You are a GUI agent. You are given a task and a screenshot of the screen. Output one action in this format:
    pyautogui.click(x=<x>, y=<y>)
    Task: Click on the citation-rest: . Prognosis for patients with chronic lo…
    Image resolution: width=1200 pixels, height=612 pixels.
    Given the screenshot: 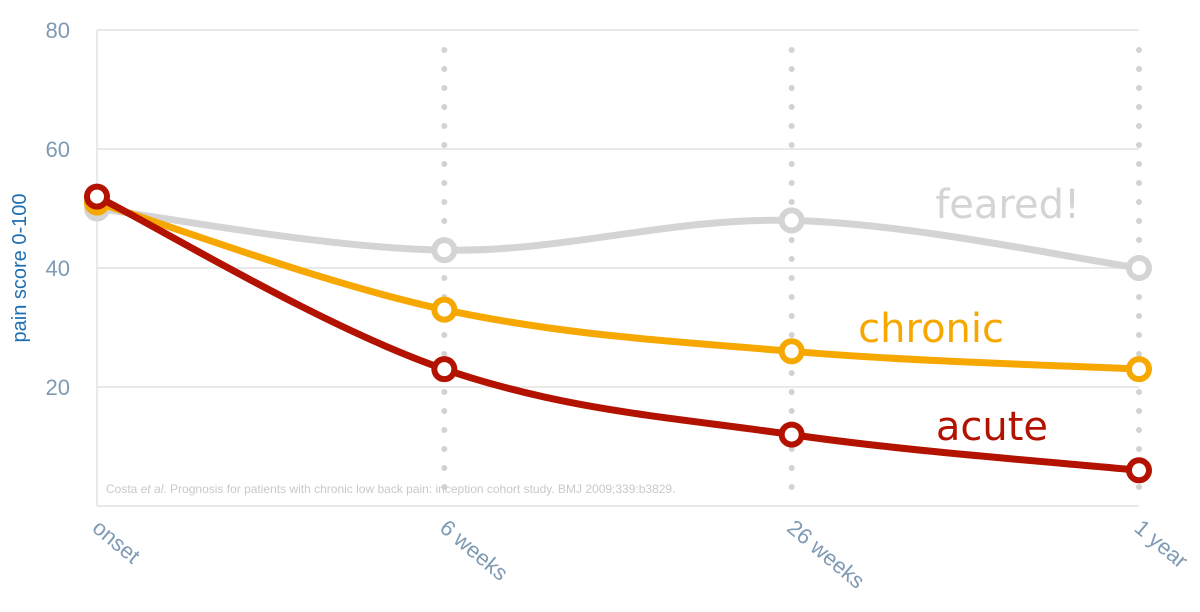 What is the action you would take?
    pyautogui.click(x=419, y=489)
    